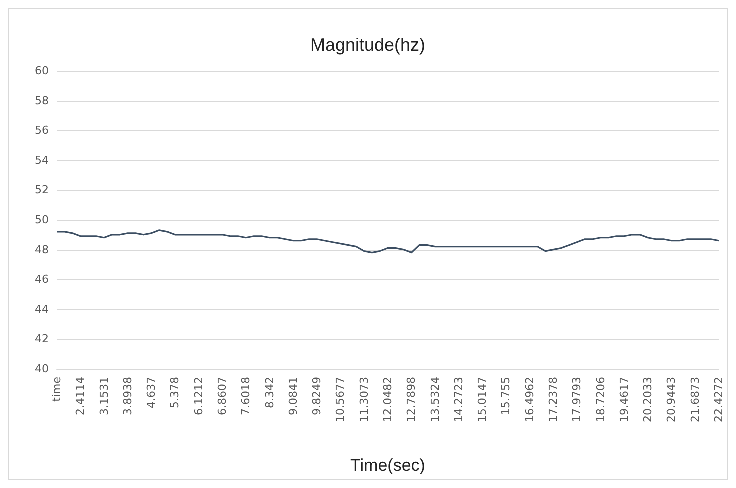 This screenshot has height=488, width=736. I want to click on chart-title: Magnitude(hz), so click(368, 45).